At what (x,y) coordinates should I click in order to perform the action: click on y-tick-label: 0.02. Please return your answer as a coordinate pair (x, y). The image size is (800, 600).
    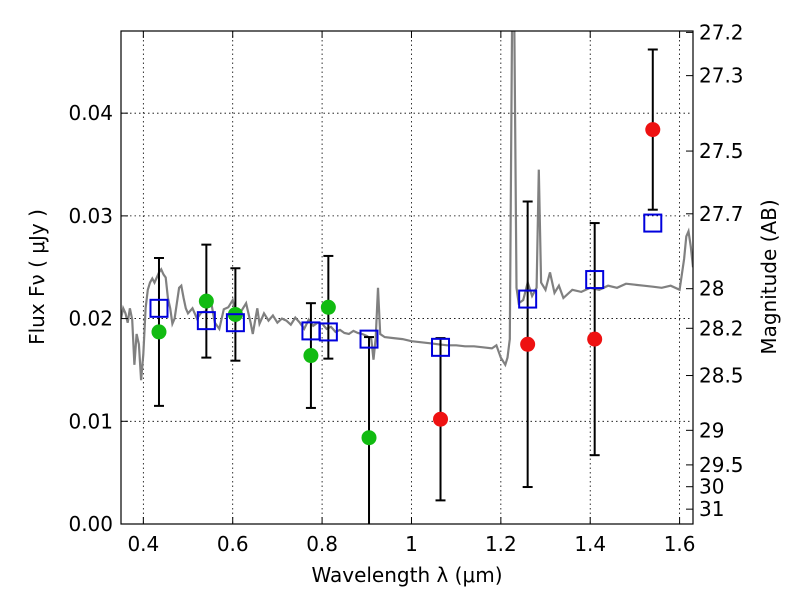
    Looking at the image, I should click on (90, 319).